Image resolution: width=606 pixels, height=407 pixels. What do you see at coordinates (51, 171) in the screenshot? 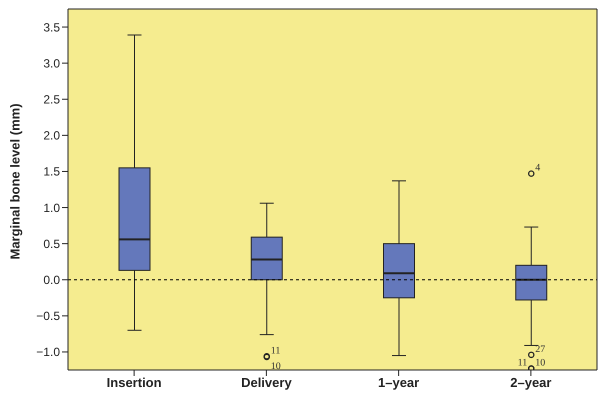
I see `y-tick-label: 1.5` at bounding box center [51, 171].